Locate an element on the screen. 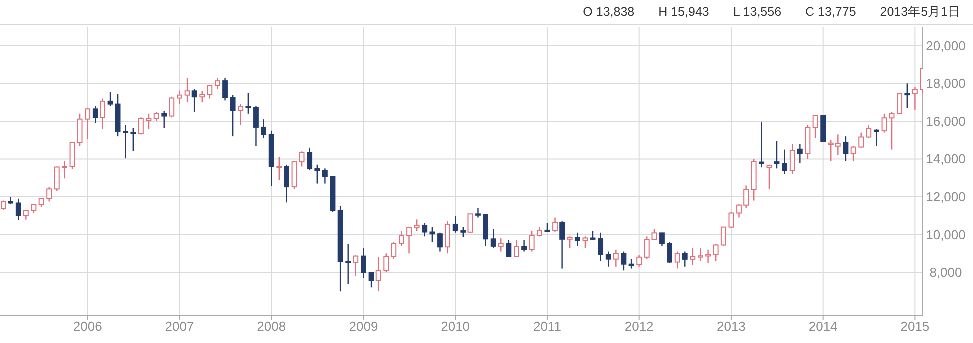  x-tick-label: 2008 is located at coordinates (271, 326).